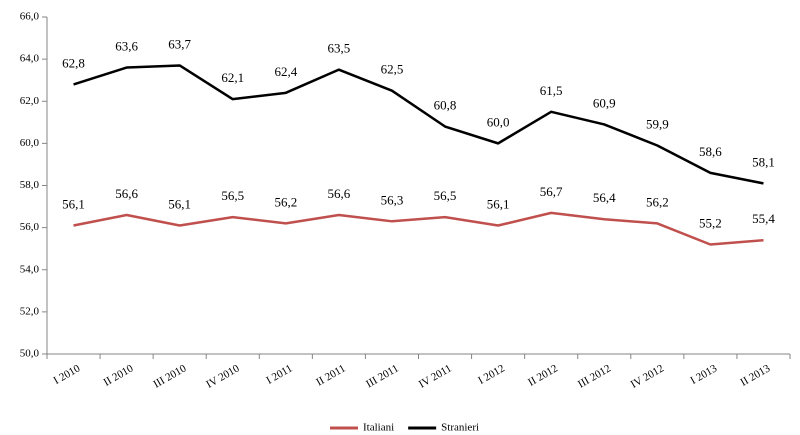 This screenshot has height=435, width=800. What do you see at coordinates (435, 376) in the screenshot?
I see `x-tick-label: IV 2011` at bounding box center [435, 376].